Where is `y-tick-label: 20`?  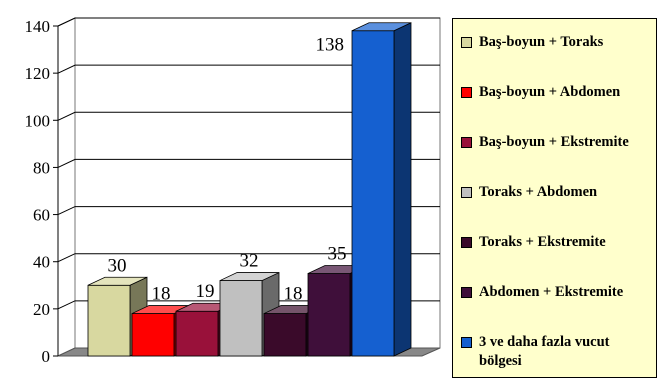
y-tick-label: 20 is located at coordinates (41, 309).